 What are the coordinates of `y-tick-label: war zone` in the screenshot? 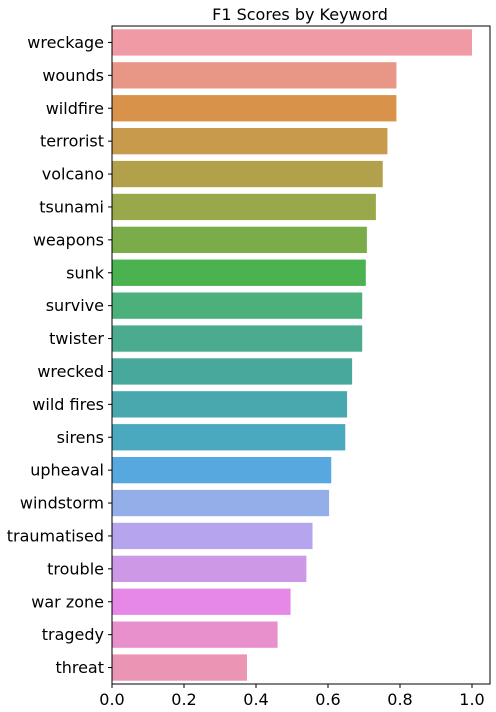 It's located at (67, 601).